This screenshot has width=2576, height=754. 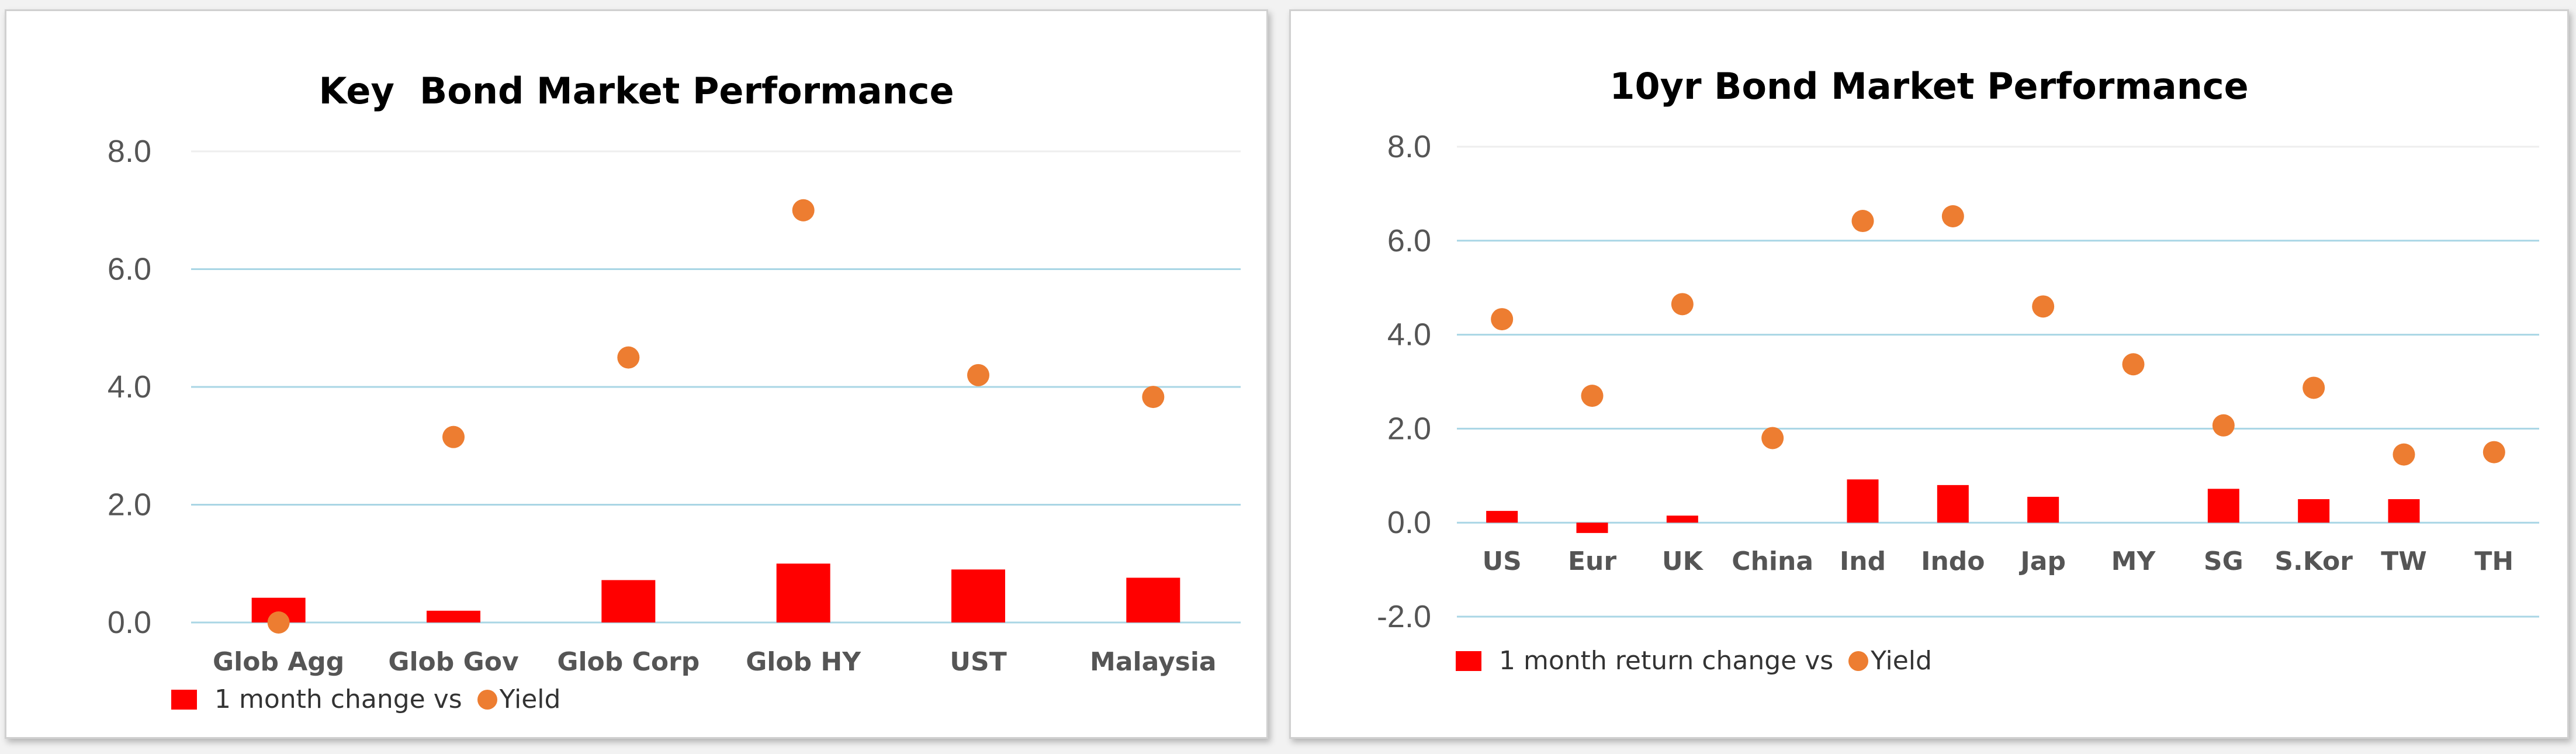 I want to click on x-tick-label: TH, so click(x=2494, y=561).